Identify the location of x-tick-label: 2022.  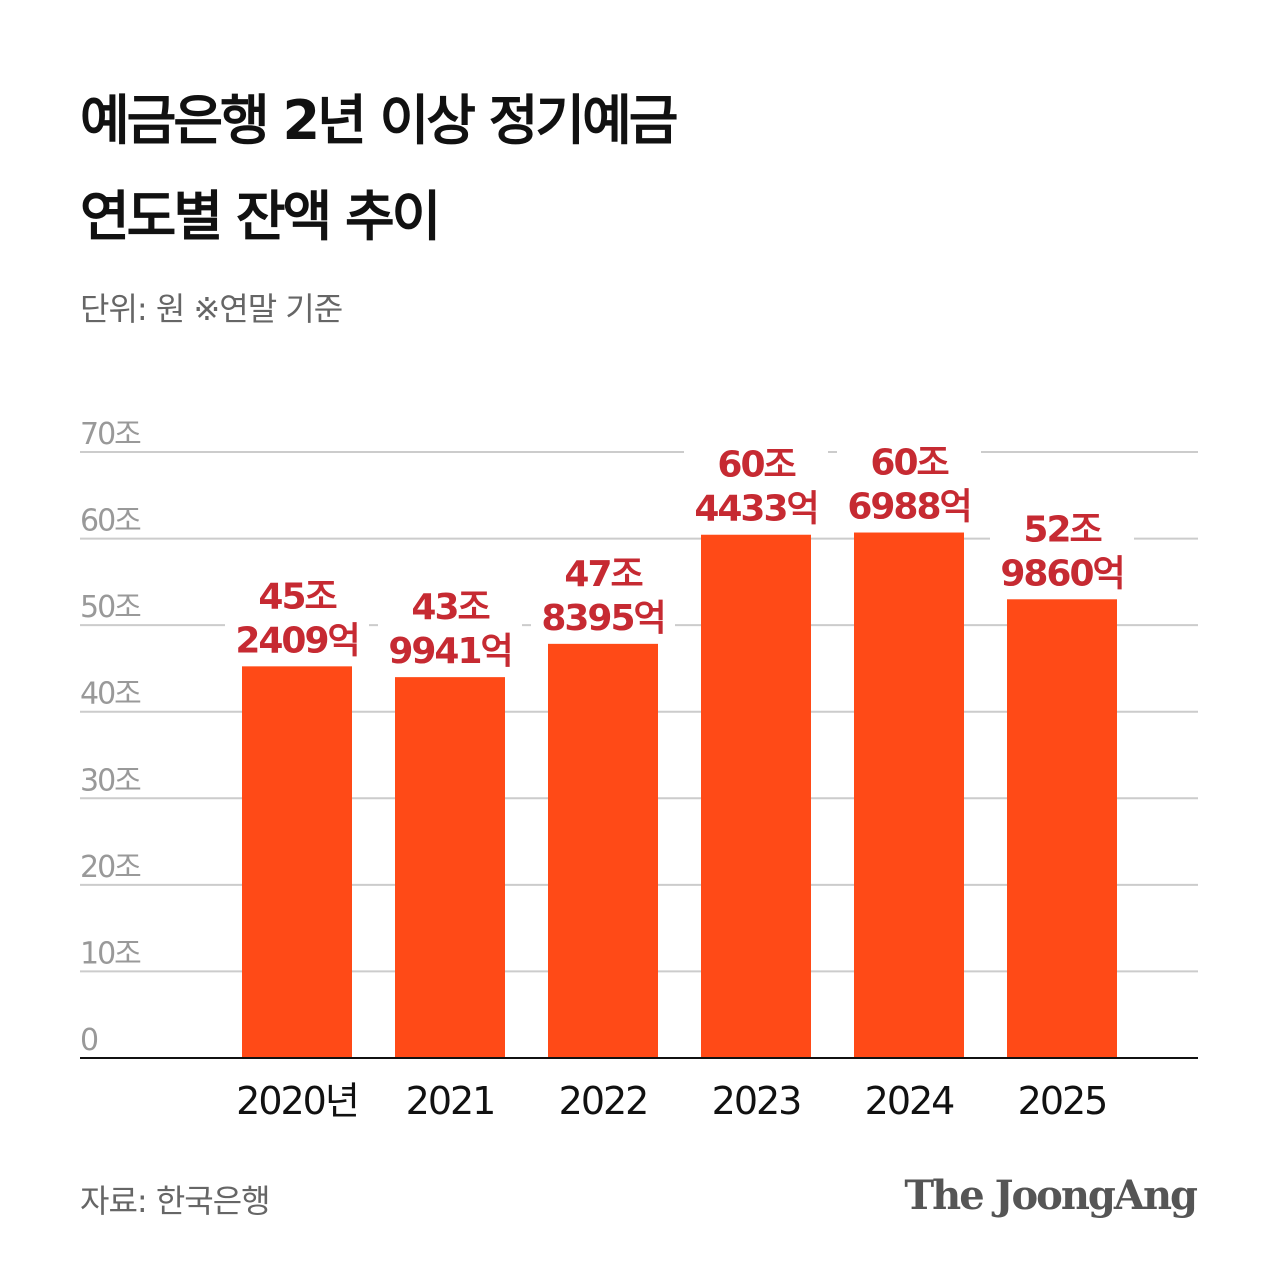
(603, 1101).